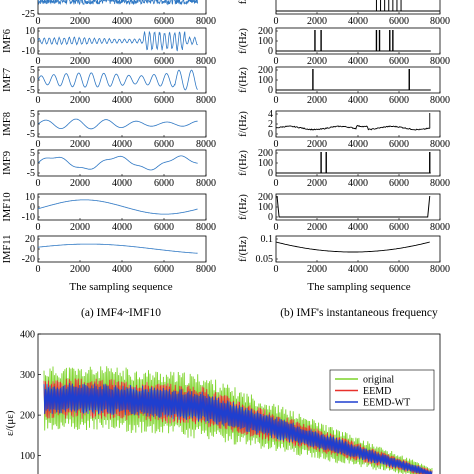 Image resolution: width=474 pixels, height=474 pixels. What do you see at coordinates (270, 114) in the screenshot?
I see `right-panel-ytick-label: 4` at bounding box center [270, 114].